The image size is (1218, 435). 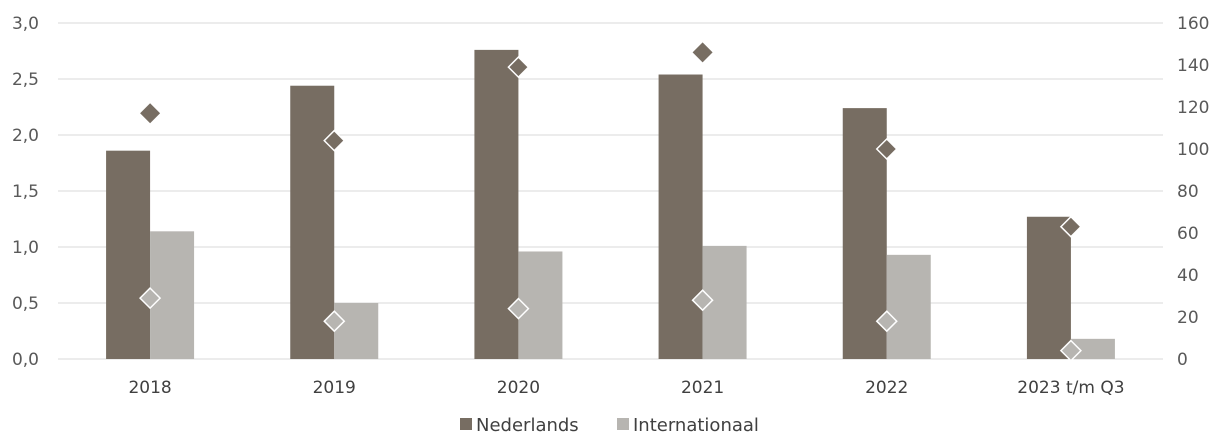 What do you see at coordinates (1188, 192) in the screenshot?
I see `right-tick-label: 80` at bounding box center [1188, 192].